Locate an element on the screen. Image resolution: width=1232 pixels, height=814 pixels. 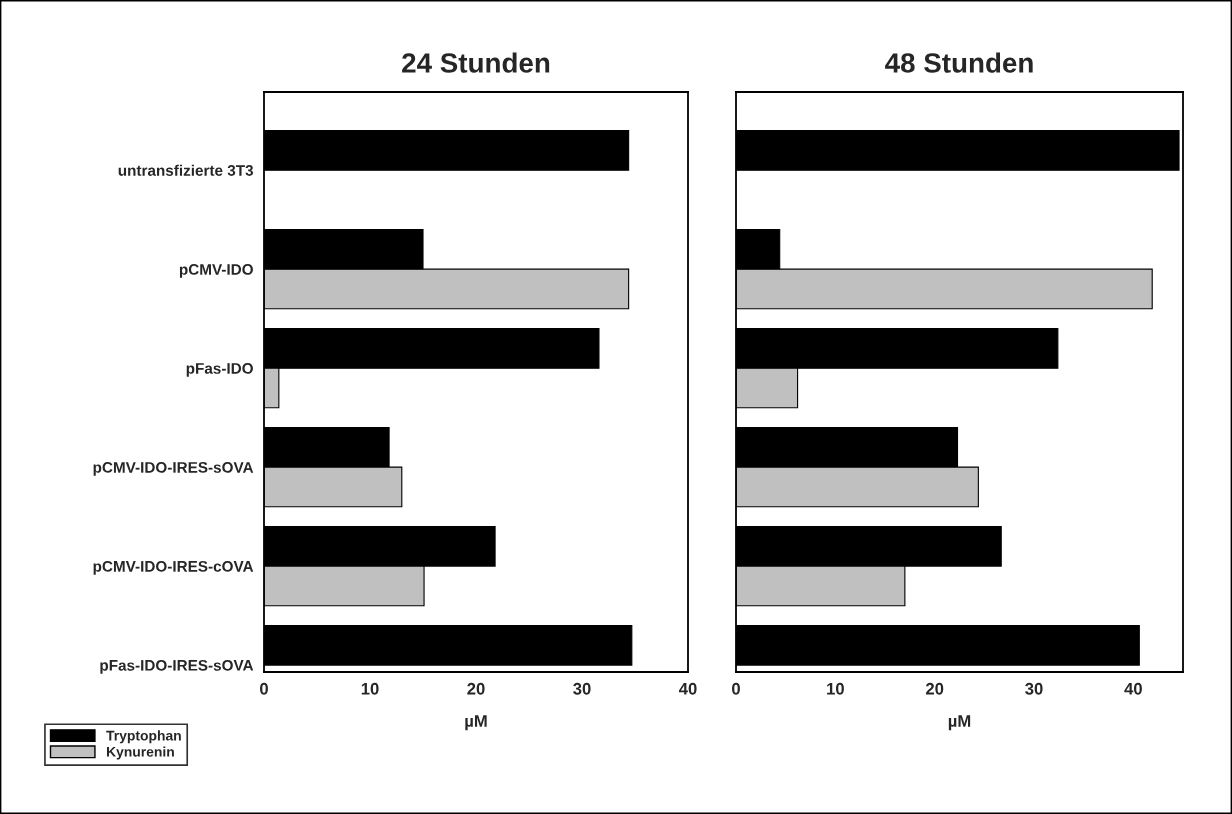
legend-label: Kynurenin is located at coordinates (140, 753).